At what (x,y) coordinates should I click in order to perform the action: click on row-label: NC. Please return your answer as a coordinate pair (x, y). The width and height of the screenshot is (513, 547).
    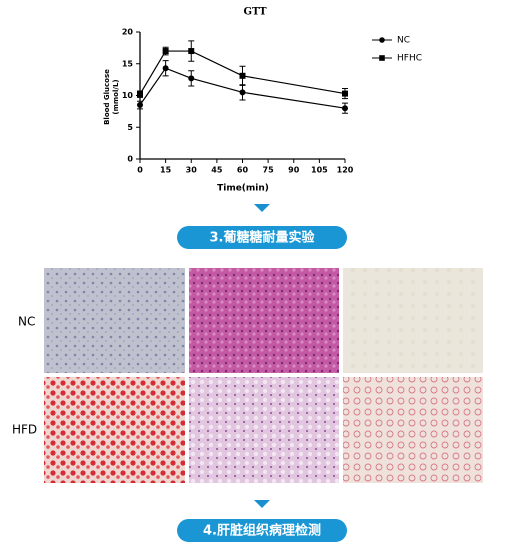
    Looking at the image, I should click on (26, 322).